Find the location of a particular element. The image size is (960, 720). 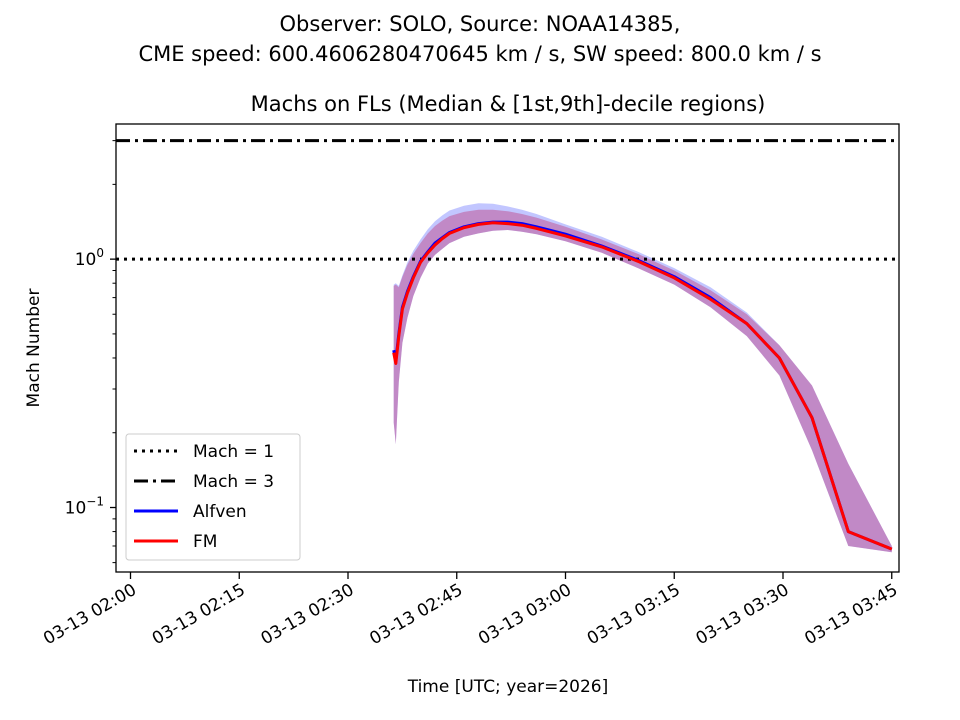

legend-label-mach-3: Mach = 3 is located at coordinates (233, 482).